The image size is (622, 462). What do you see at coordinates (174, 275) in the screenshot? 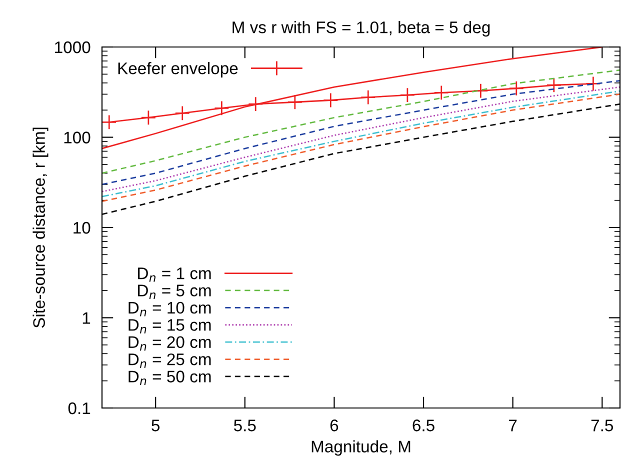
I see `legend-label: D$_{n}$ = 1 cm` at bounding box center [174, 275].